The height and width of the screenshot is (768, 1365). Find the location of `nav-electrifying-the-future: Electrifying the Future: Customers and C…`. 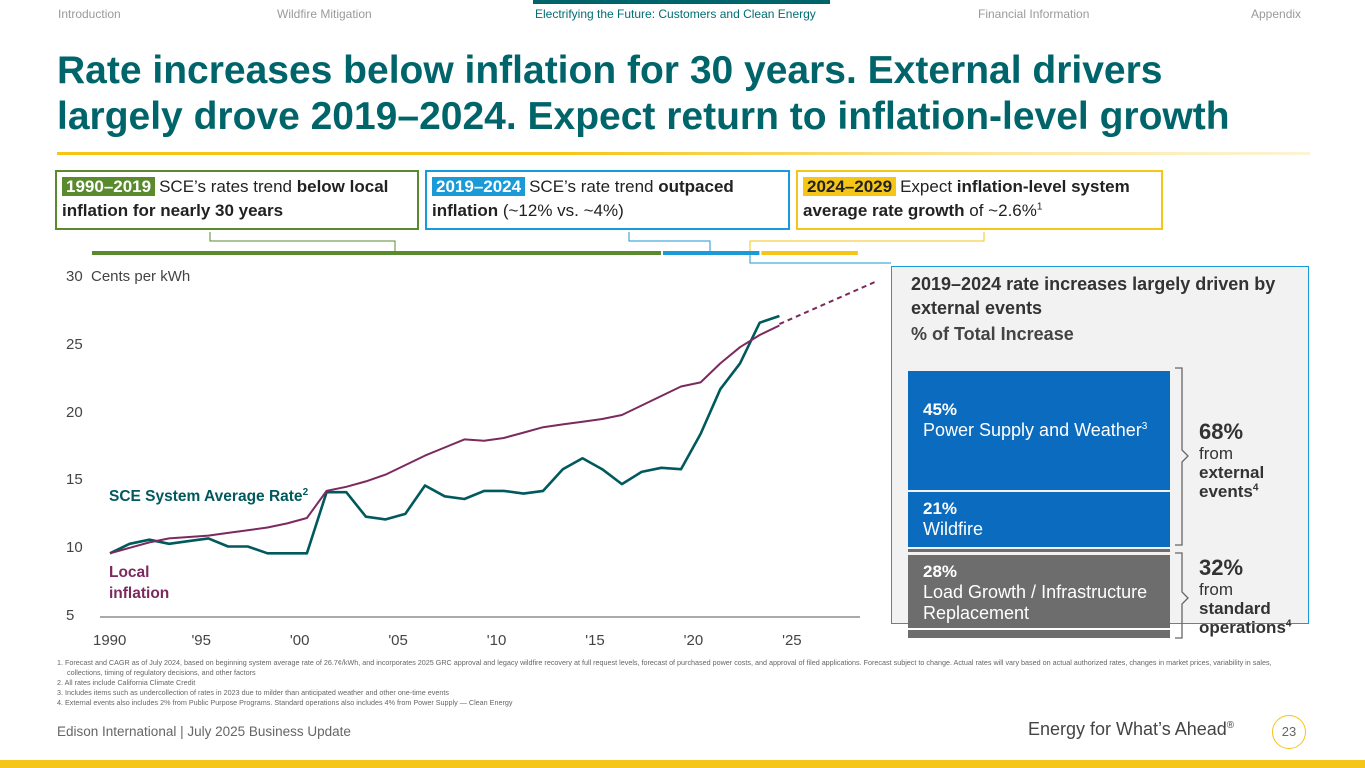

nav-electrifying-the-future: Electrifying the Future: Customers and C… is located at coordinates (675, 14).